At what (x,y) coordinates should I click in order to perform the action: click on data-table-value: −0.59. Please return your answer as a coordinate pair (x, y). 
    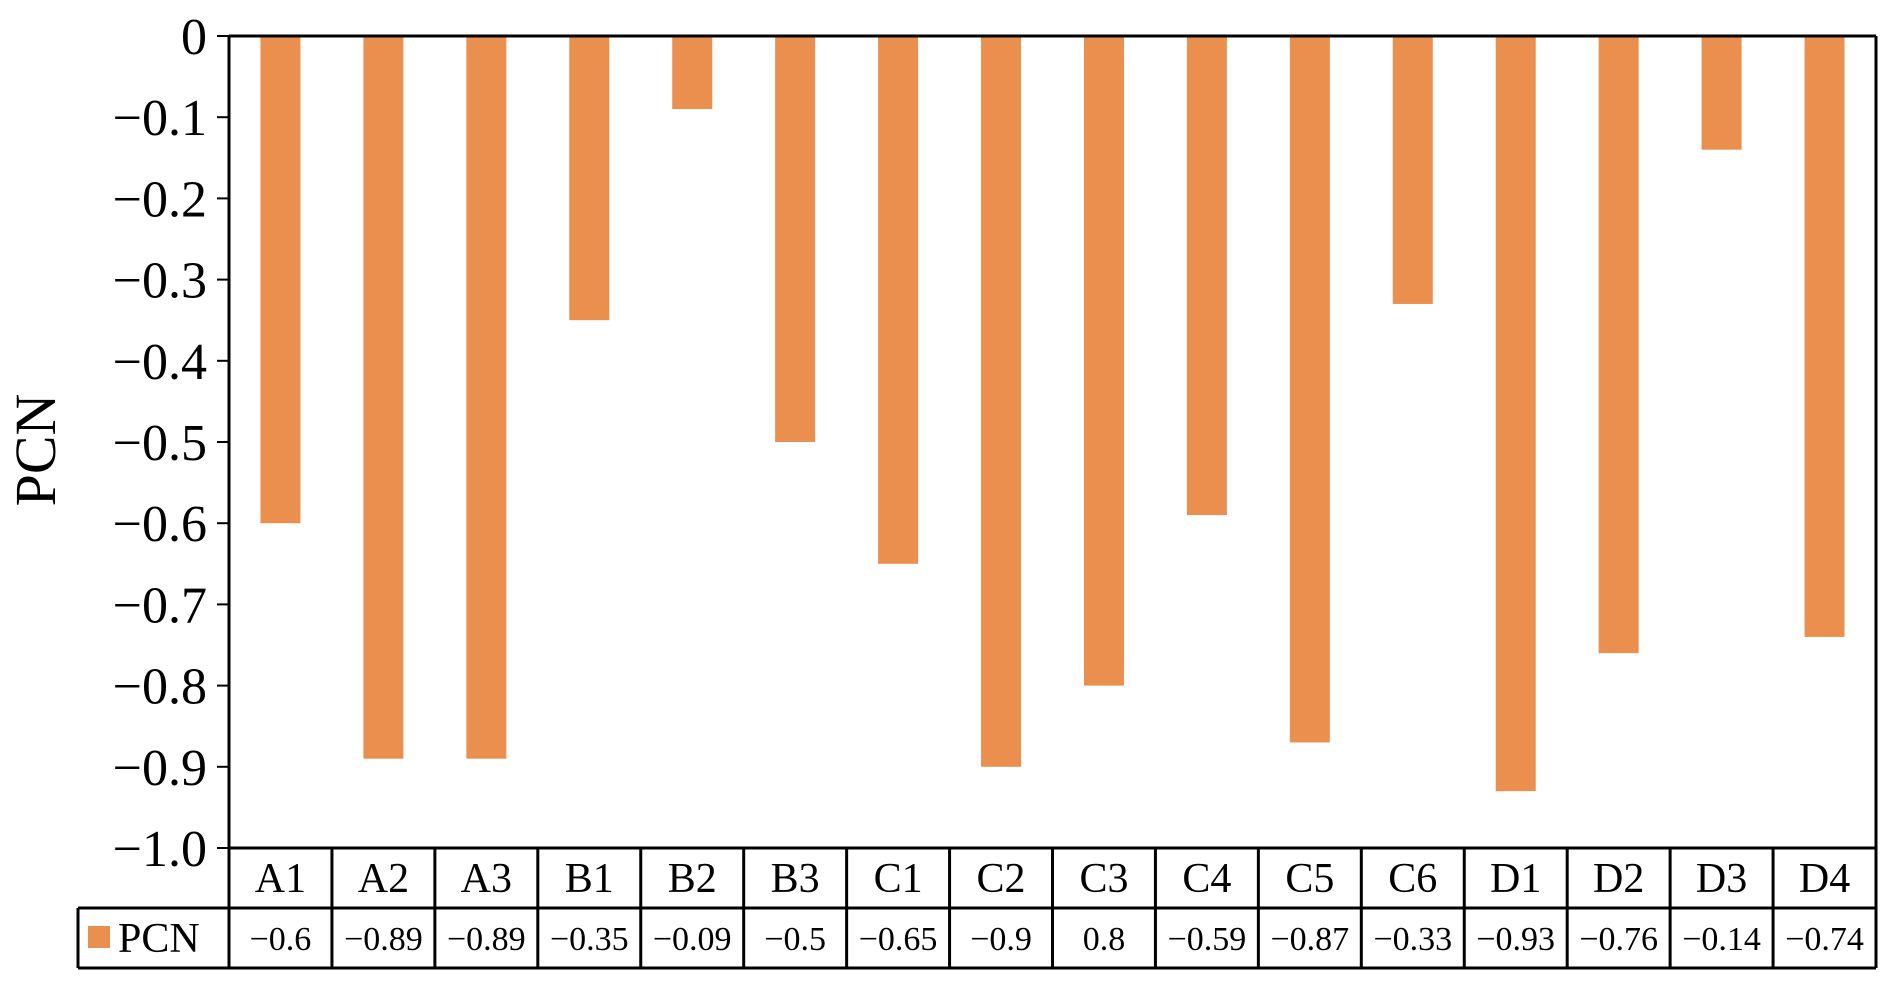
    Looking at the image, I should click on (1207, 939).